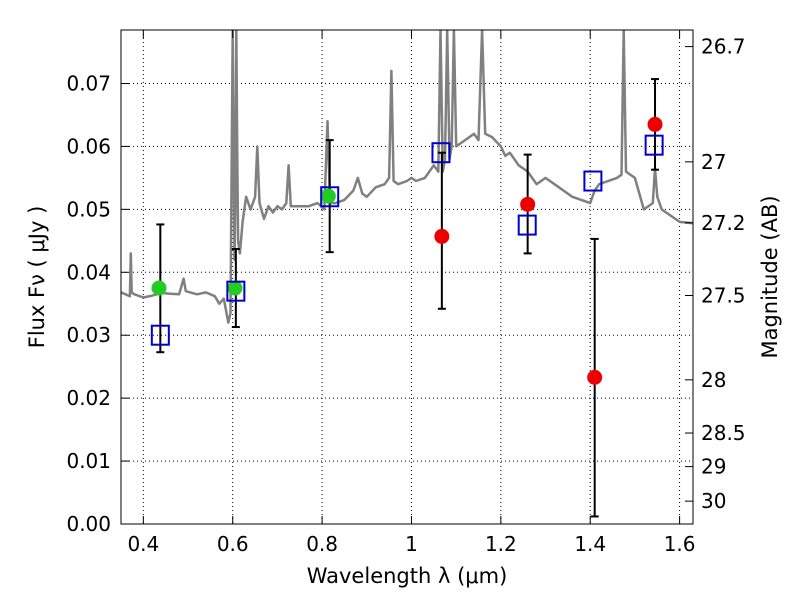 The image size is (800, 600). I want to click on y-tick-label: 0.01, so click(88, 461).